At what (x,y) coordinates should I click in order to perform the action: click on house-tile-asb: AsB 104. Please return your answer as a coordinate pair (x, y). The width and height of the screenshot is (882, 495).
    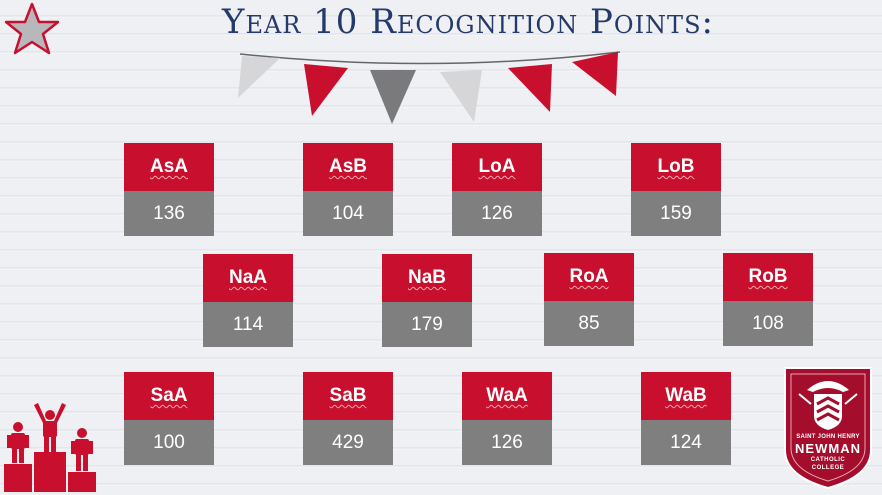
    Looking at the image, I should click on (348, 189).